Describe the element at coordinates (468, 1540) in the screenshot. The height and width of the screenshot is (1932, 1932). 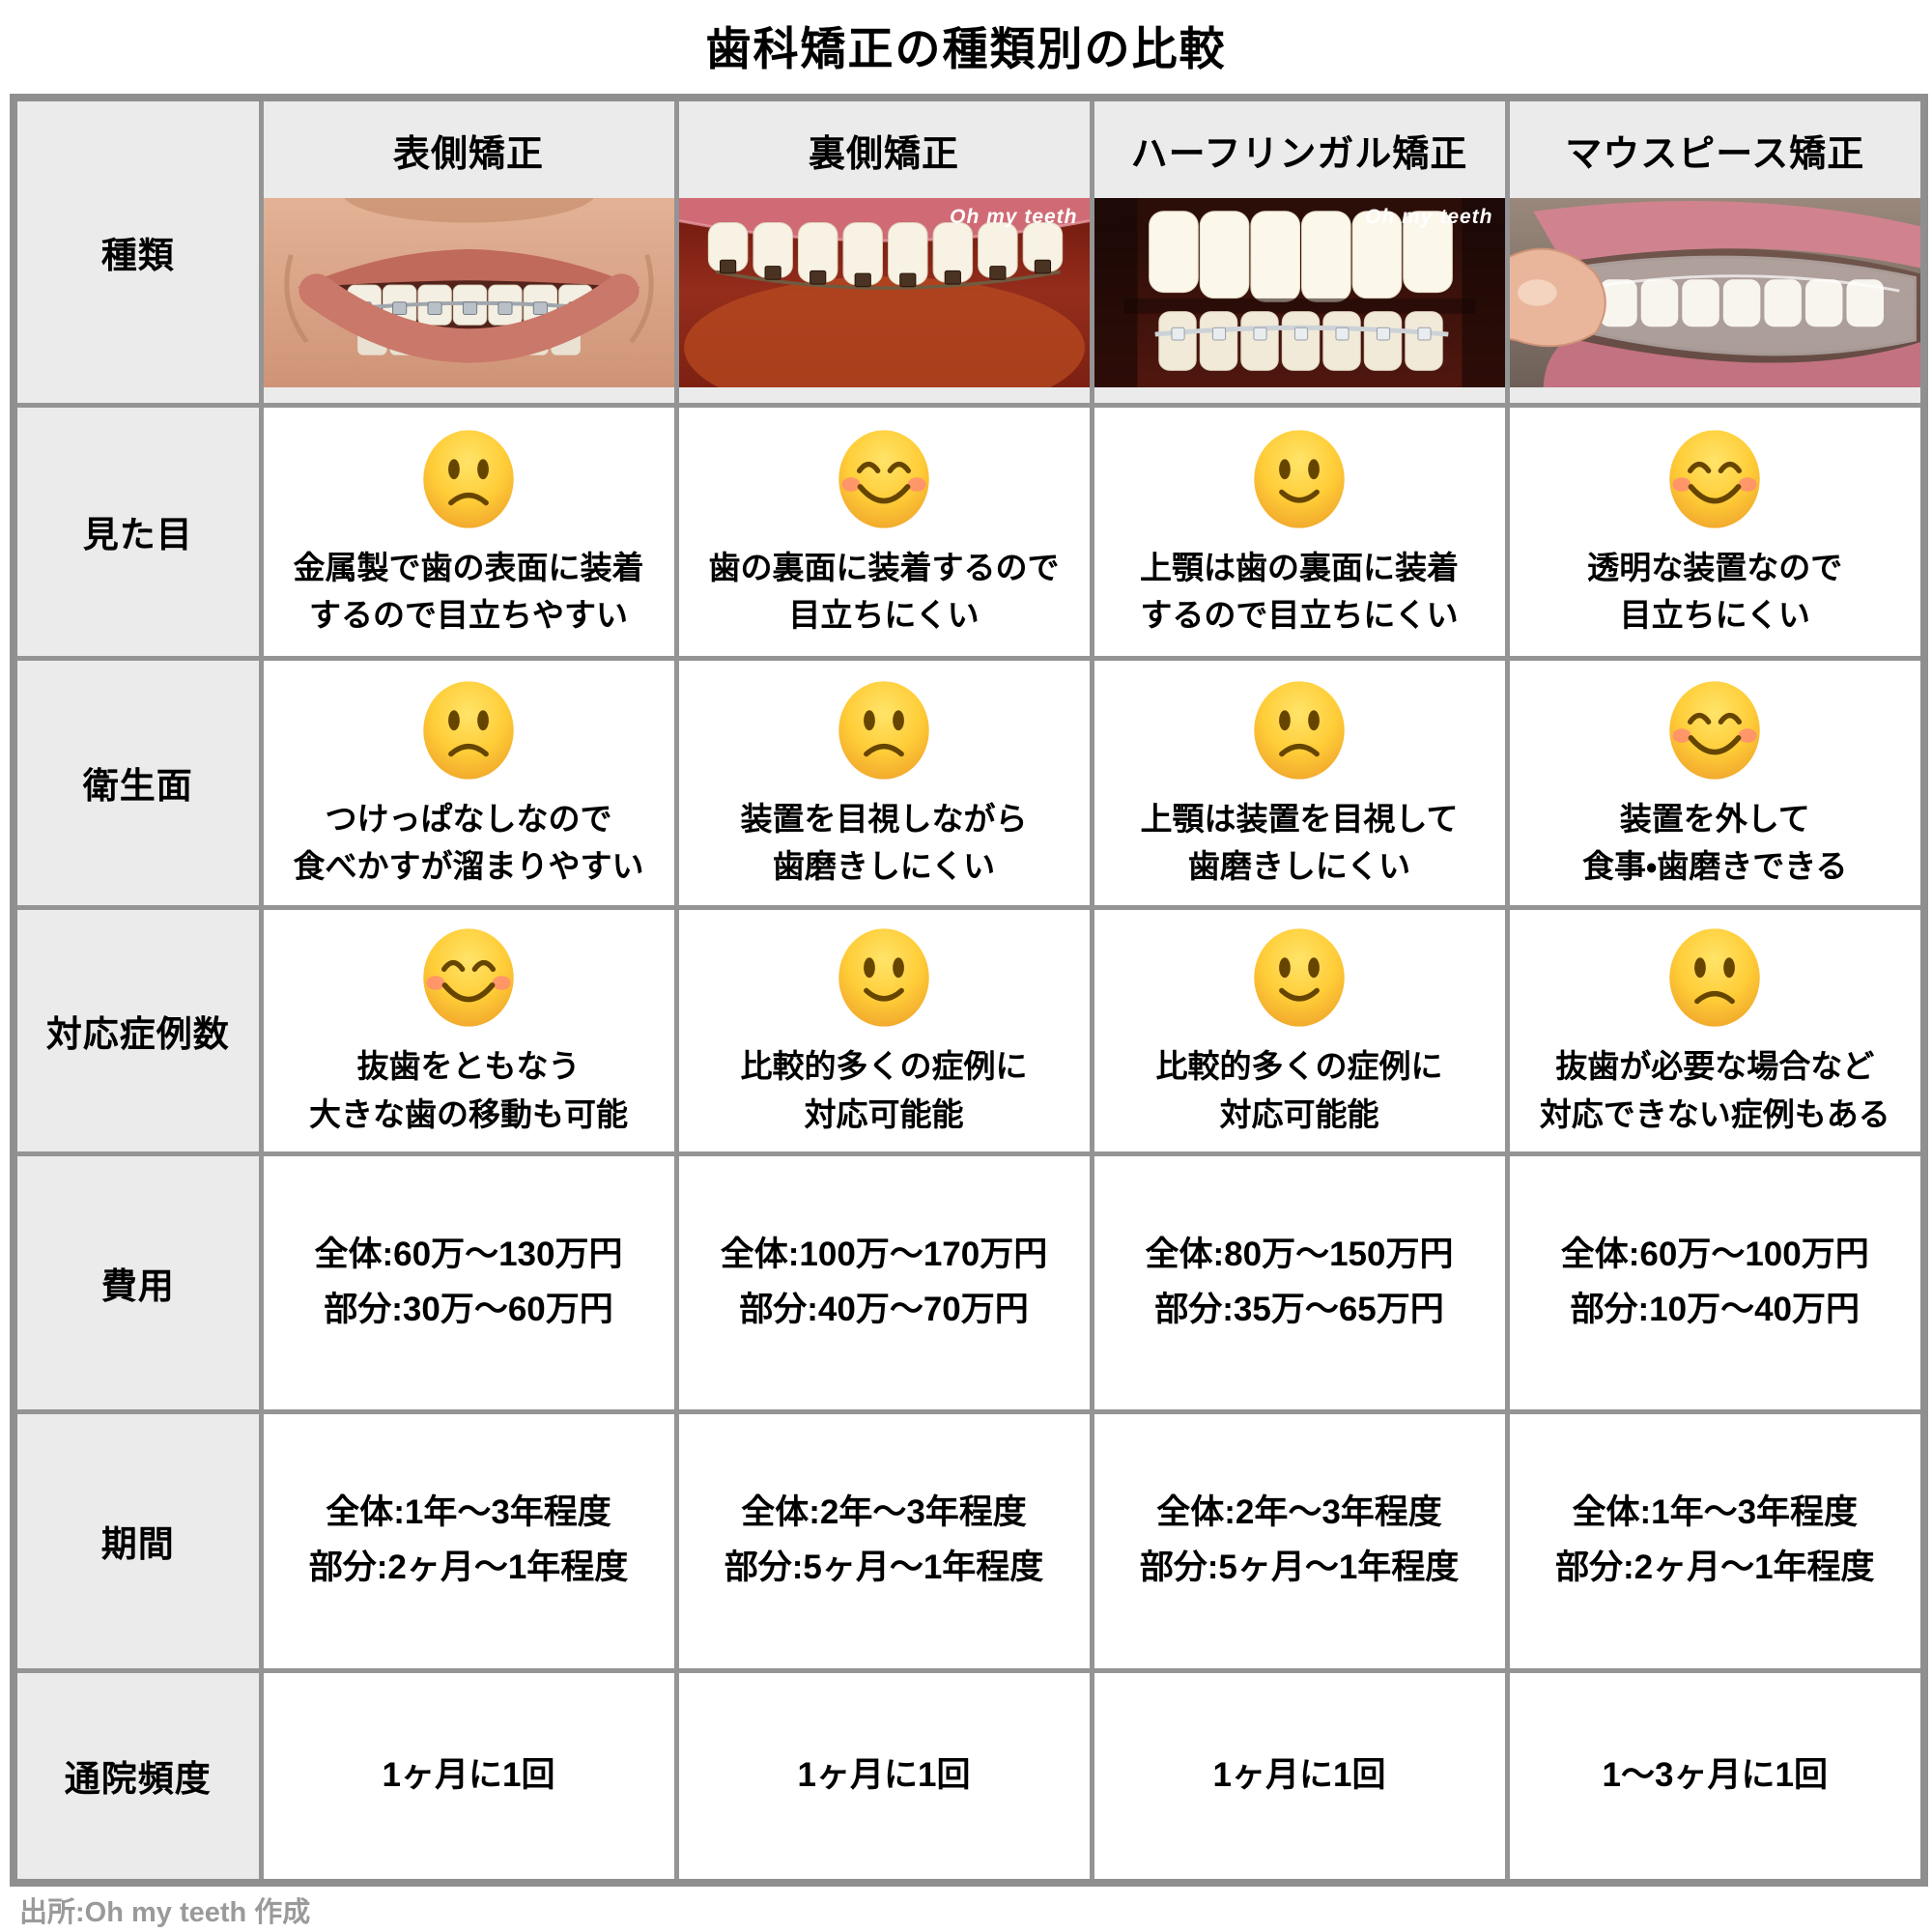
I see `cell-period-front-braces: 全体:1年〜3年程度 部分:2ヶ月〜1年程度` at that location.